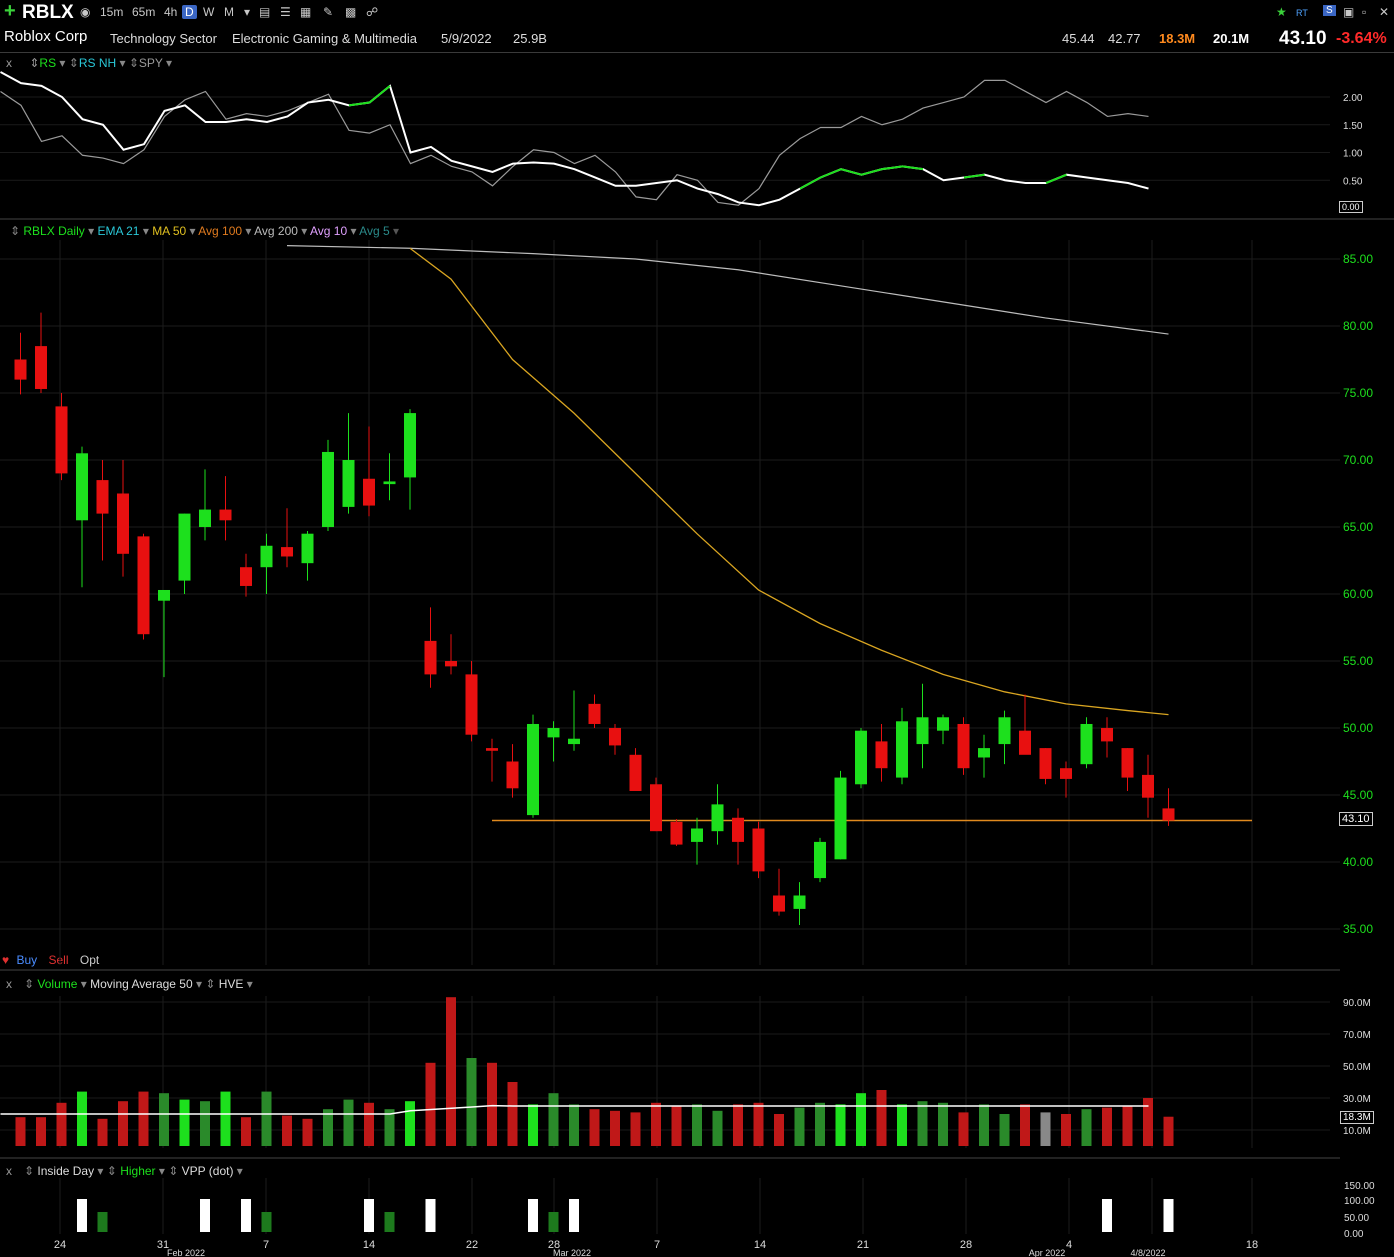 The image size is (1394, 1257). What do you see at coordinates (1329, 10) in the screenshot?
I see `s-badge: S` at bounding box center [1329, 10].